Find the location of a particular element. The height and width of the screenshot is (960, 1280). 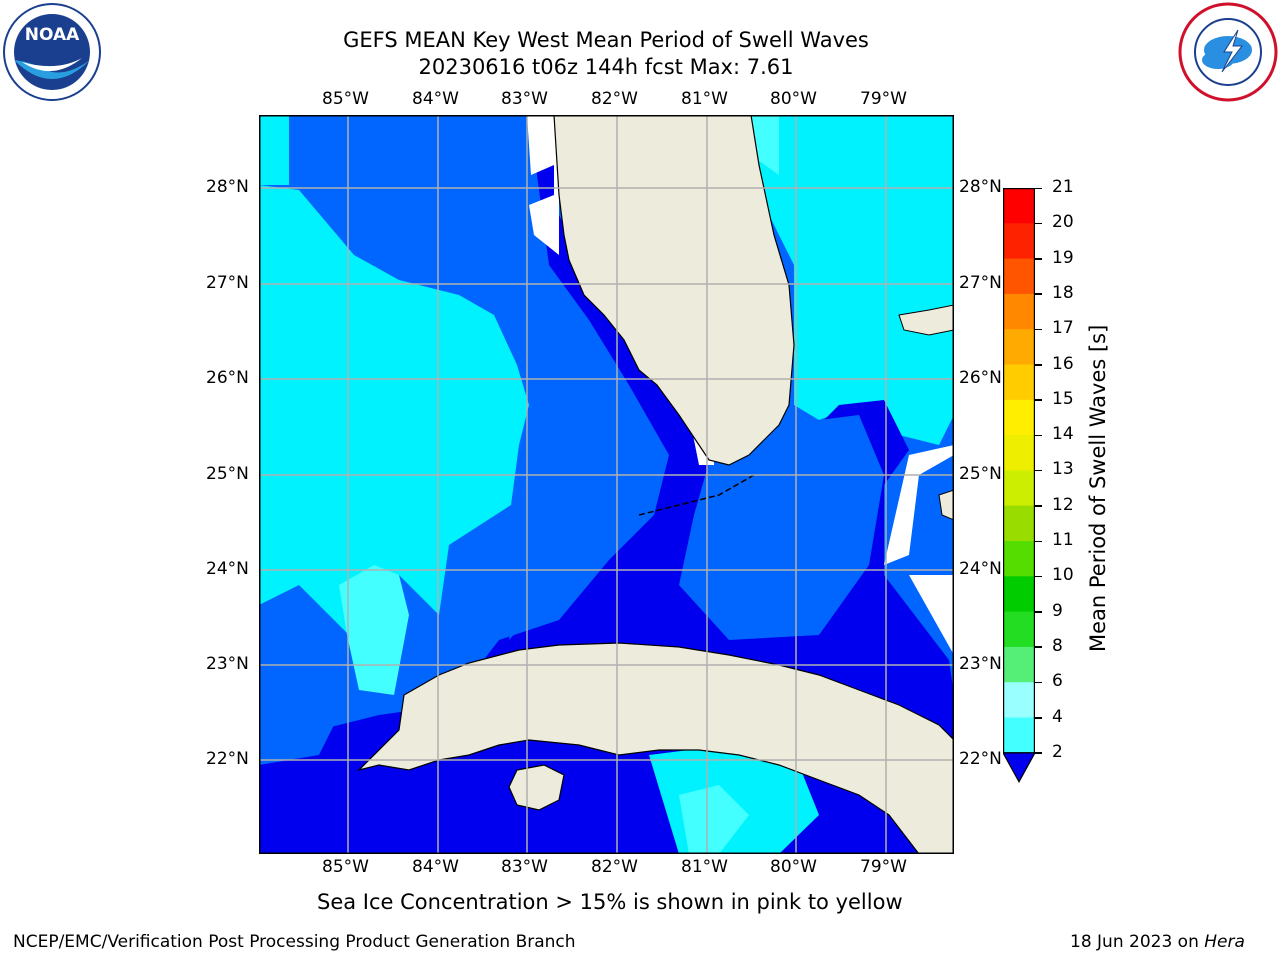

colorbar-tick-label: 9 is located at coordinates (1057, 610).